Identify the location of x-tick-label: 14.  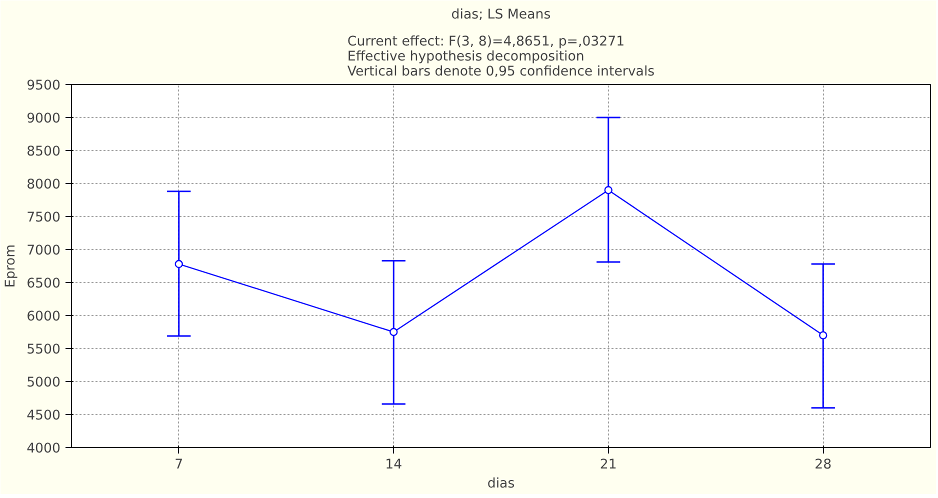
(393, 465).